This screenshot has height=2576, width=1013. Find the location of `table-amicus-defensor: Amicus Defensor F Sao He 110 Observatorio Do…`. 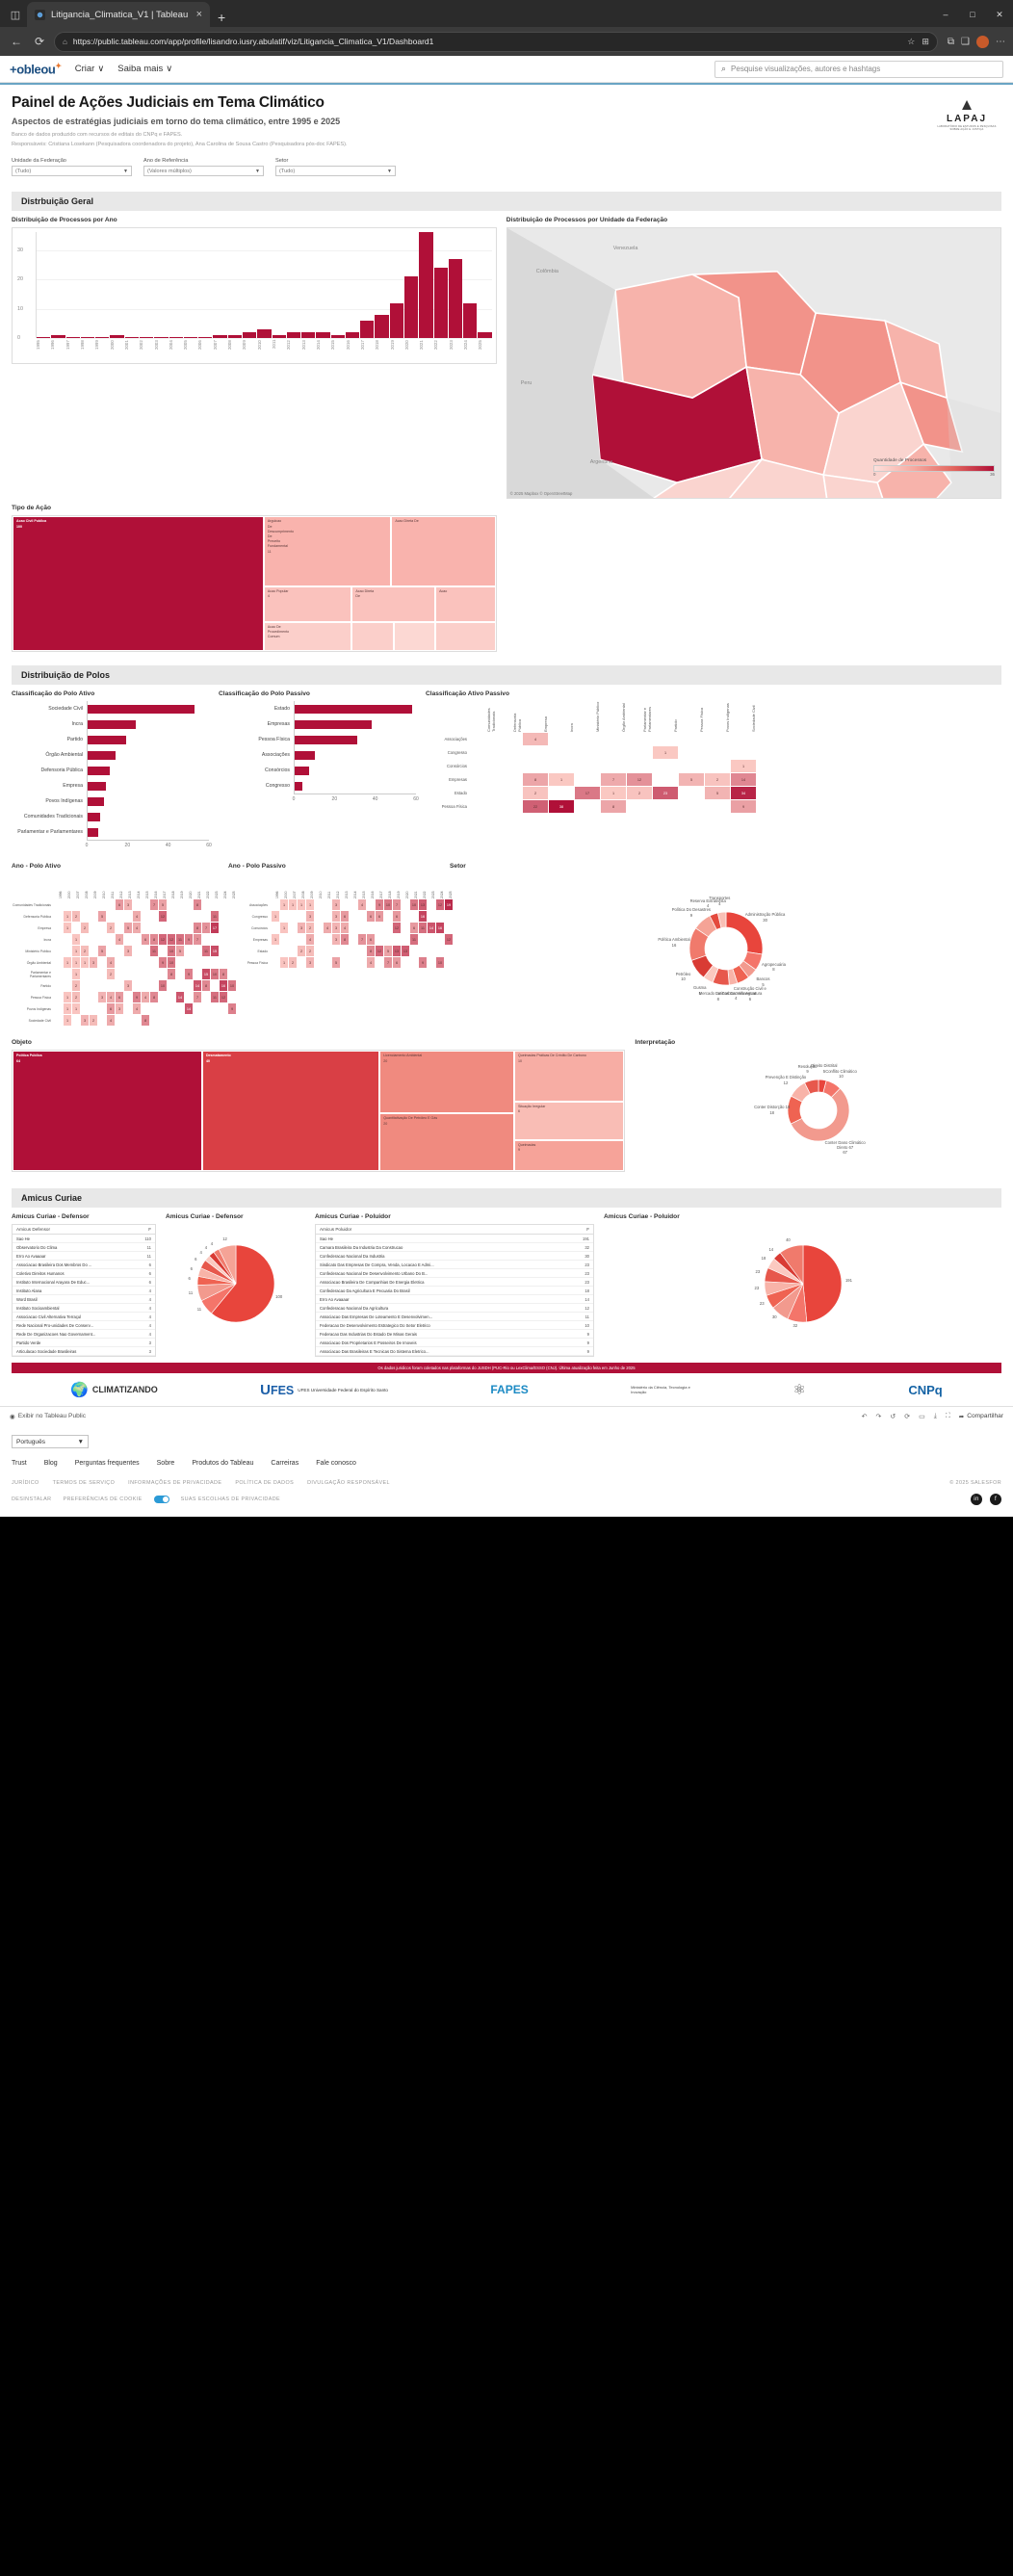

table-amicus-defensor: Amicus Defensor F Sao He 110 Observatorio Do… is located at coordinates (84, 1291).